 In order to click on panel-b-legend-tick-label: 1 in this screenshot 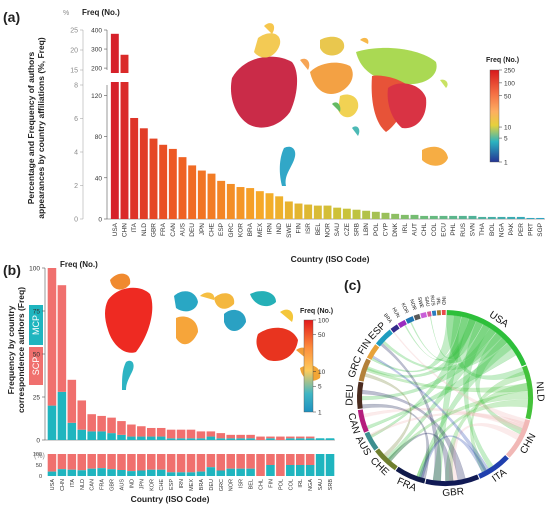, I will do `click(320, 413)`.